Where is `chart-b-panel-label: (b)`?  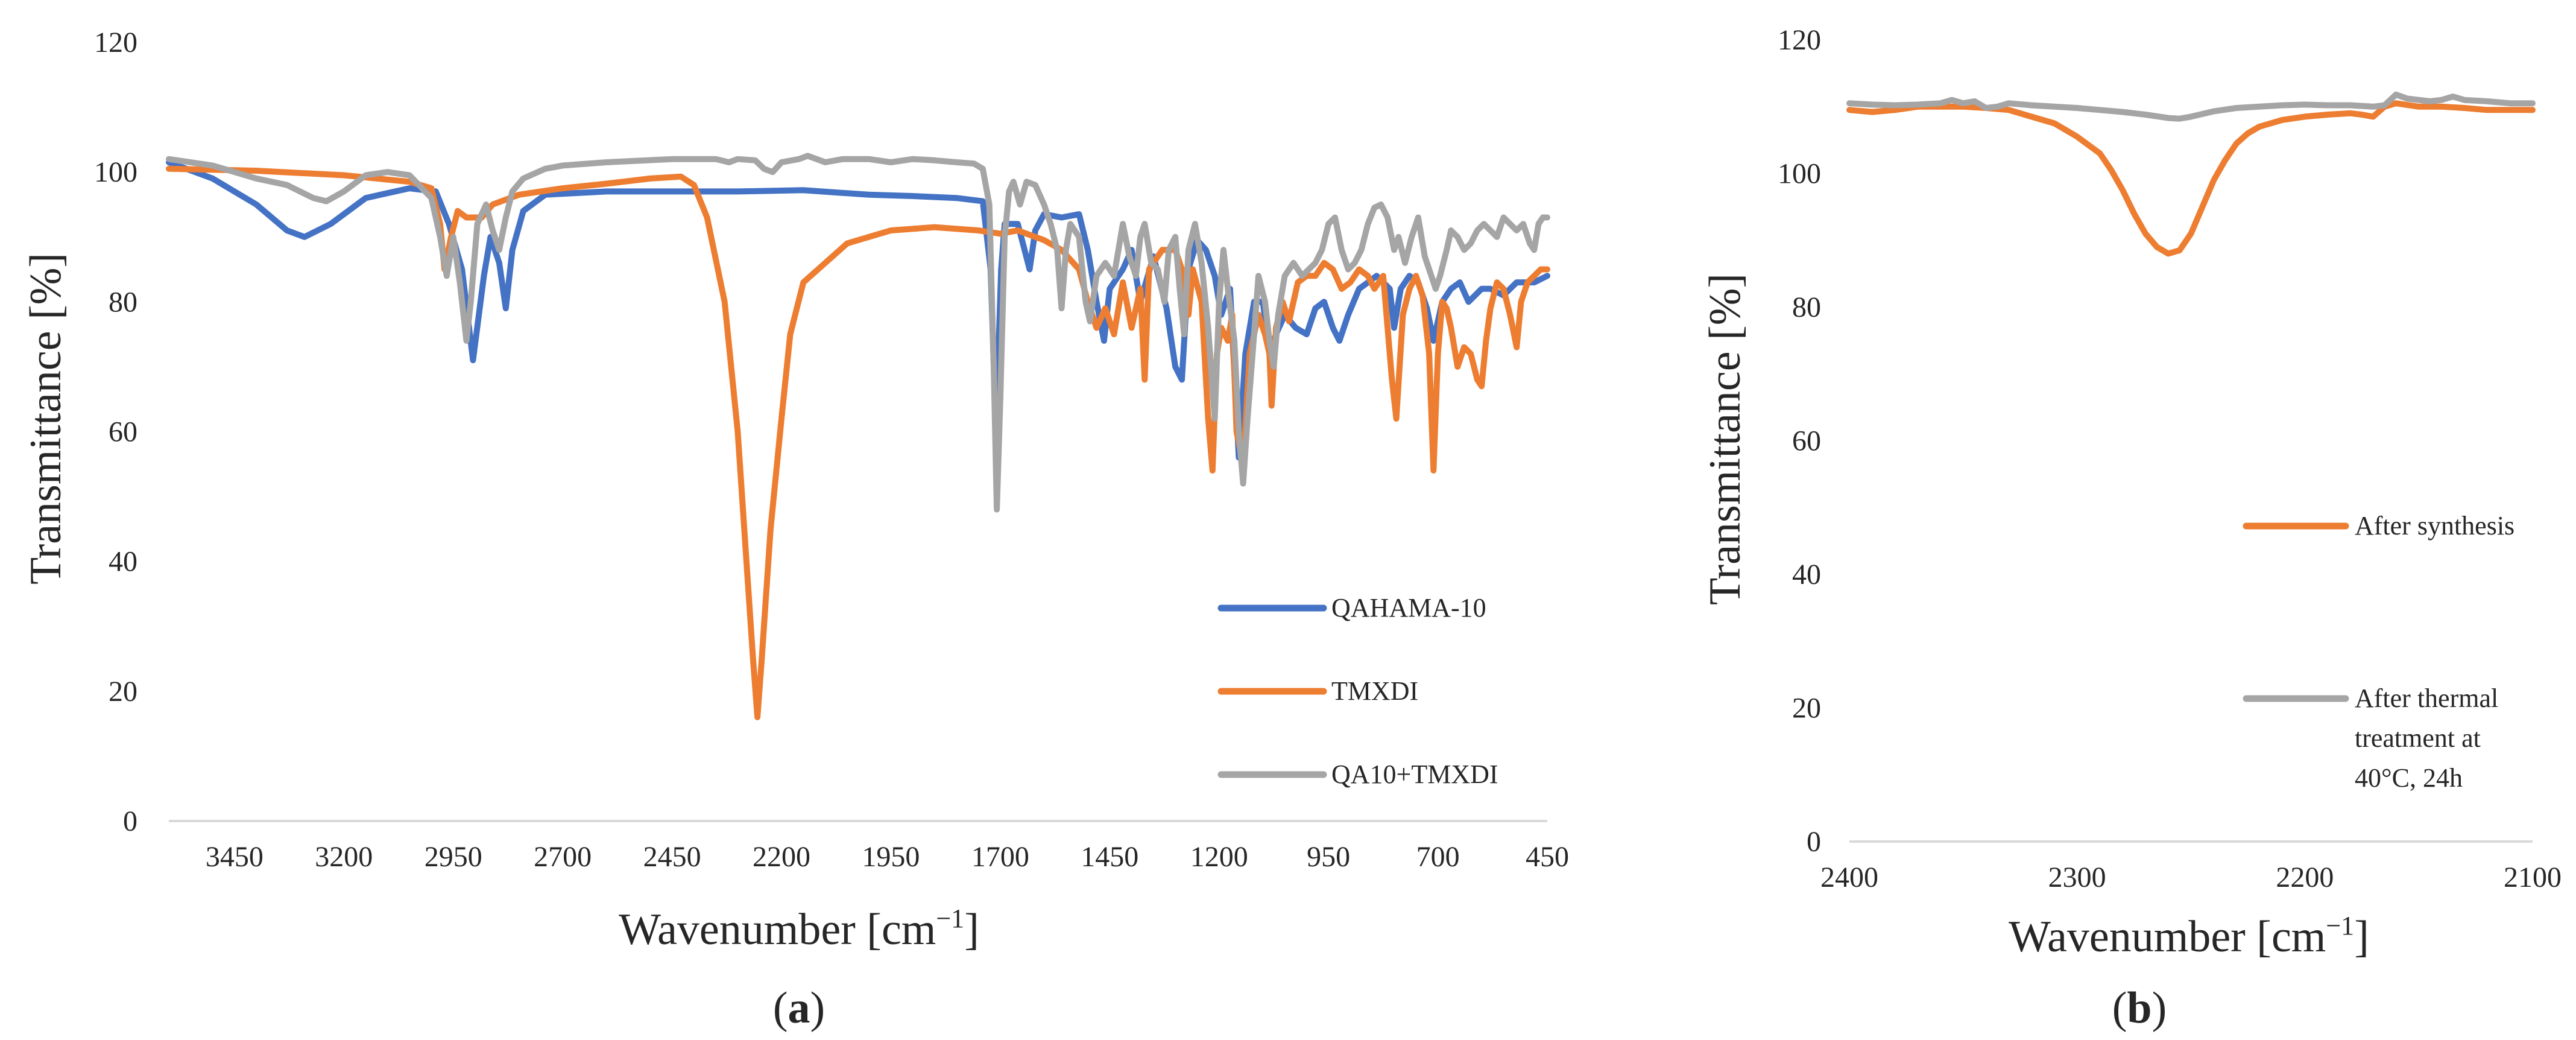
chart-b-panel-label: (b) is located at coordinates (2139, 1008).